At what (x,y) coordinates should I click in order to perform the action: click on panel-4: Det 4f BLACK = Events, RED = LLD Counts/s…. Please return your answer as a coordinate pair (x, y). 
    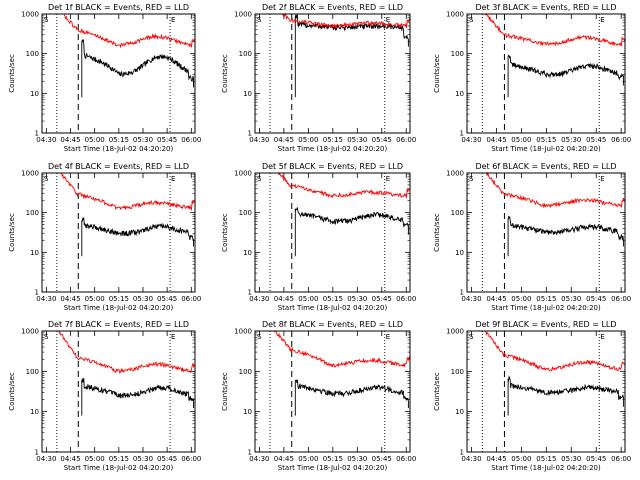
    Looking at the image, I should click on (104, 237).